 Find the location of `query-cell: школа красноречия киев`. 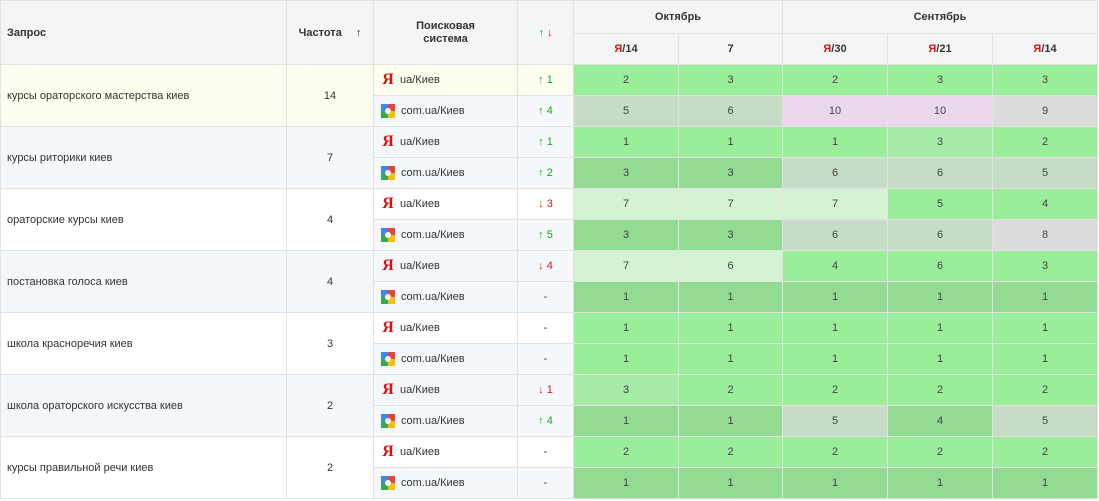

query-cell: школа красноречия киев is located at coordinates (143, 343).